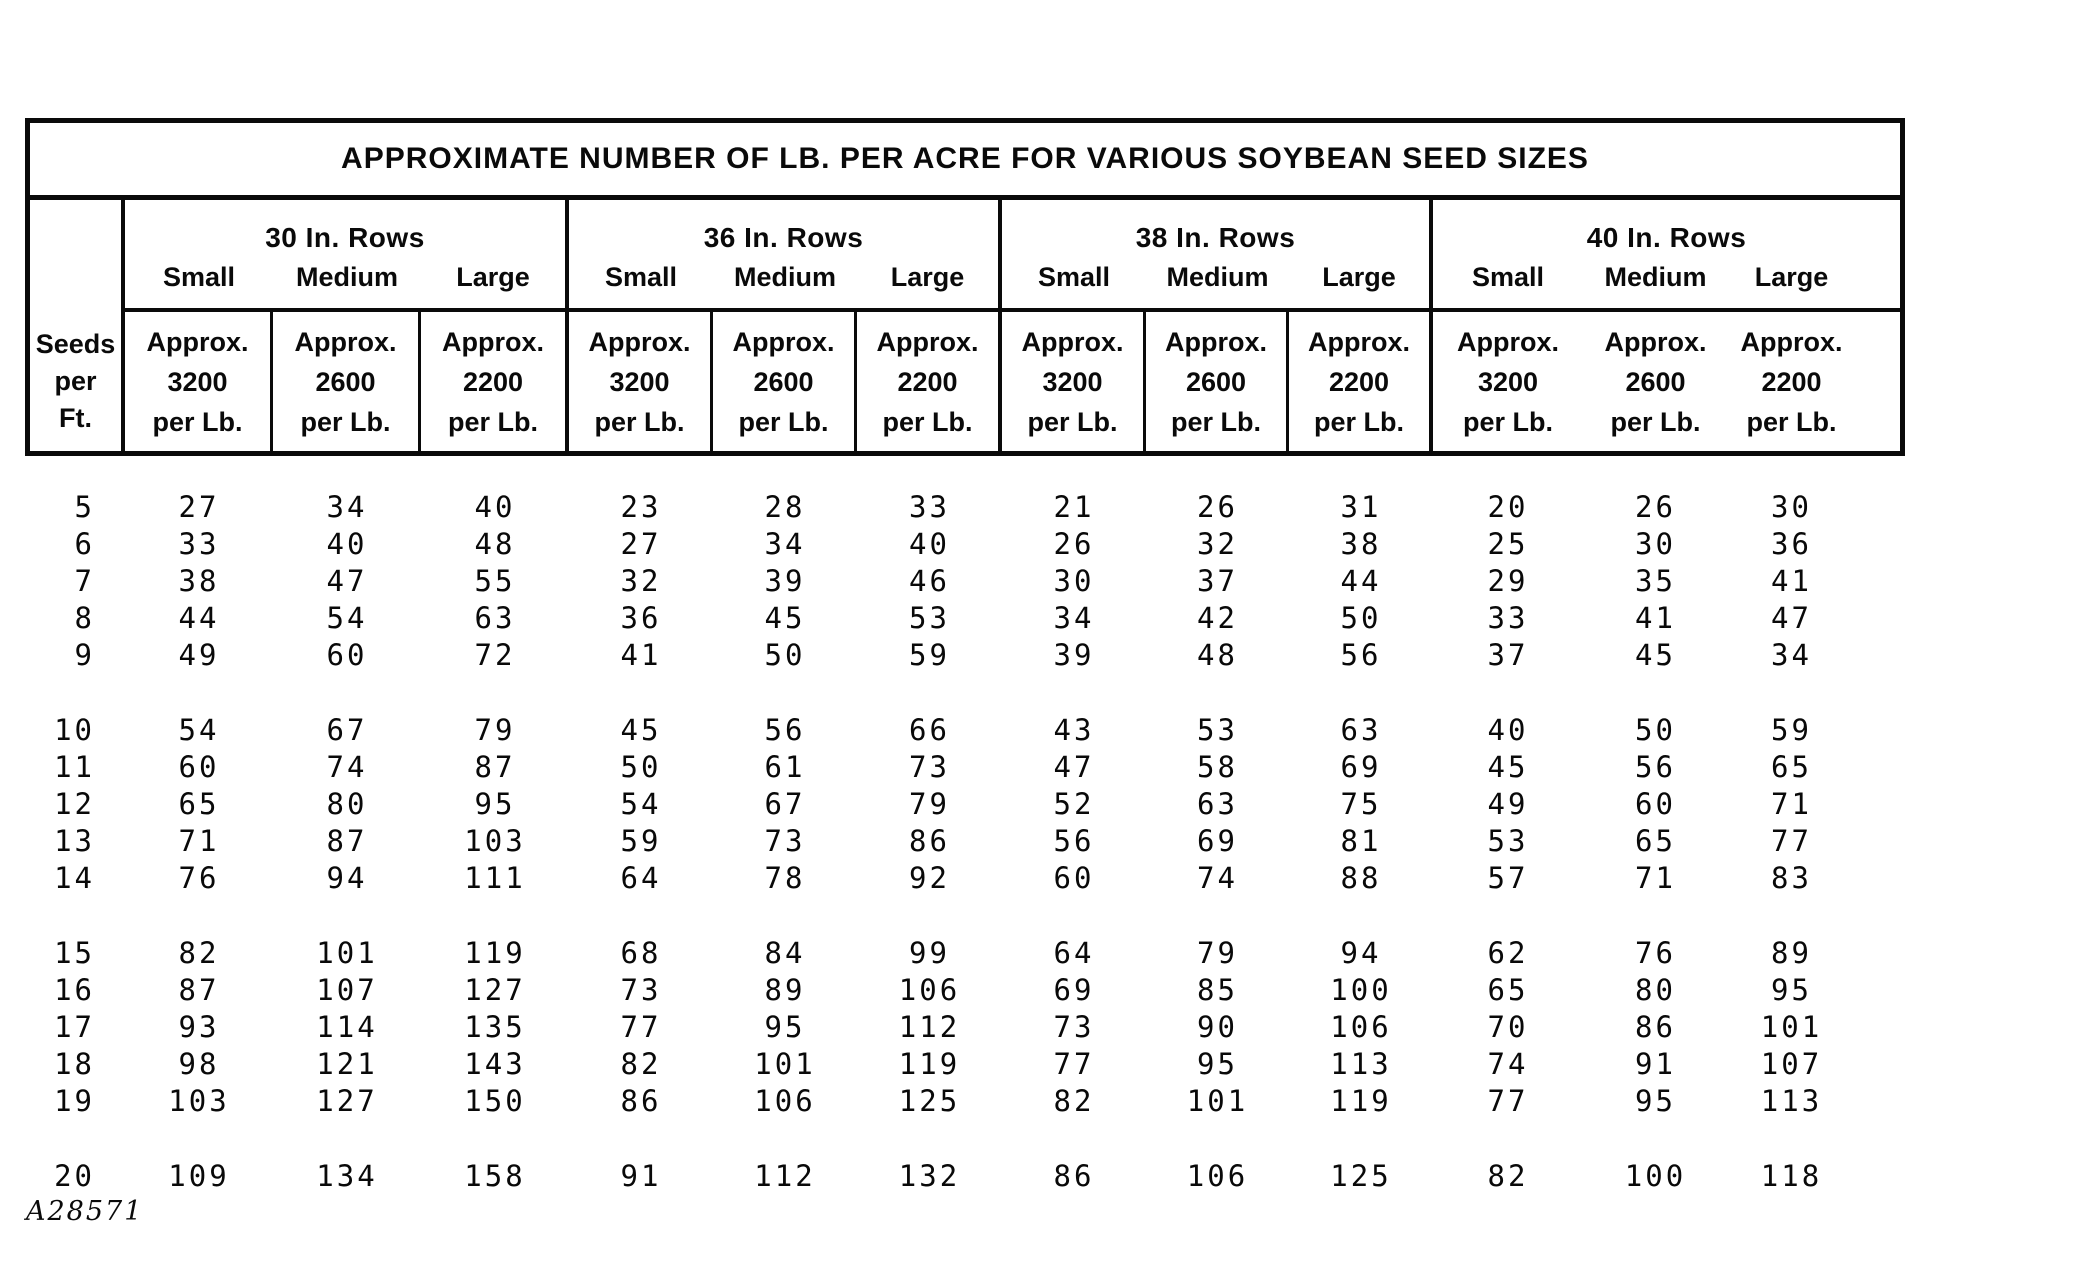  Describe the element at coordinates (929, 1100) in the screenshot. I see `lb-per-acre-value: 125` at that location.